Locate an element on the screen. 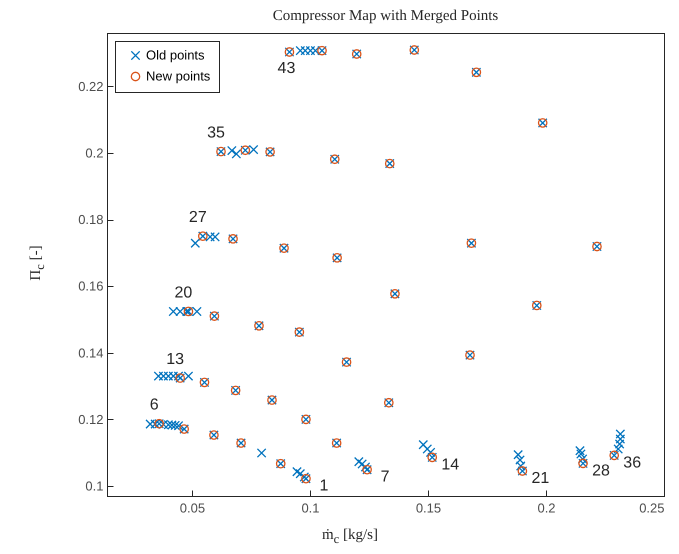 The height and width of the screenshot is (554, 679). x-tick-label: 0.25 is located at coordinates (651, 508).